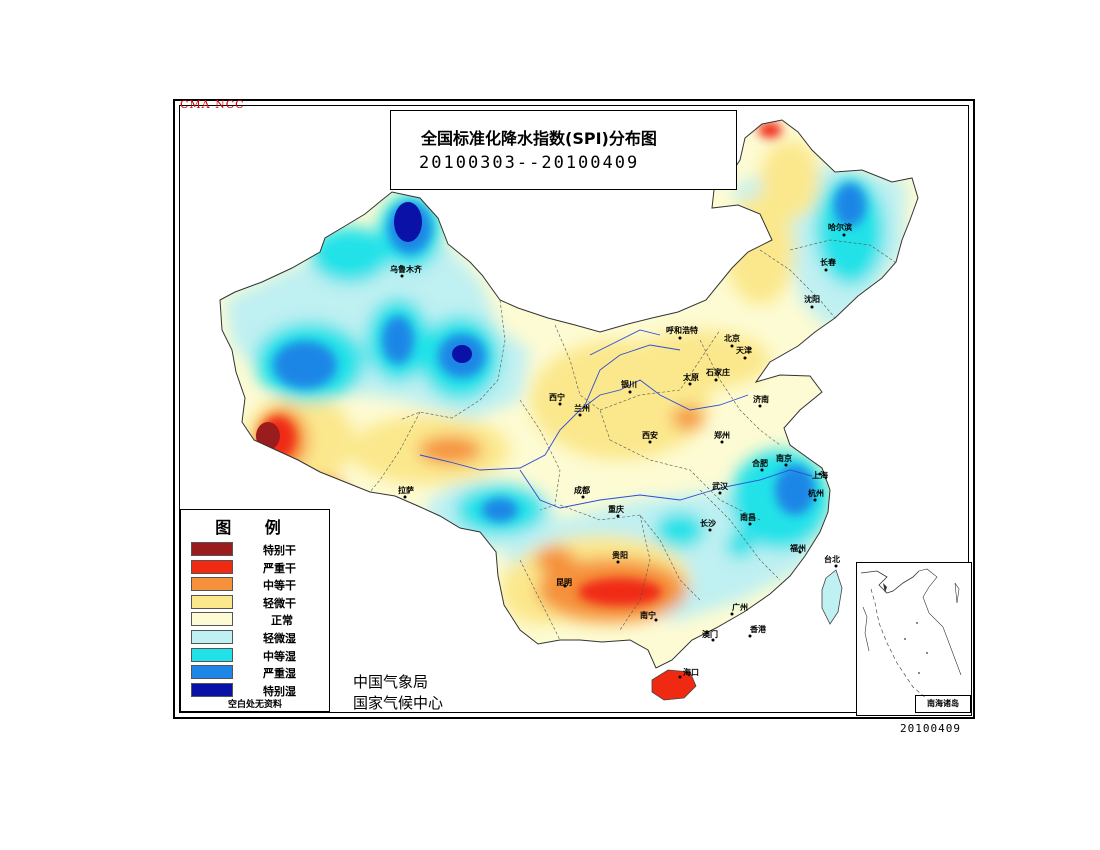 This screenshot has height=850, width=1100. Describe the element at coordinates (812, 299) in the screenshot. I see `city-label: 沈阳` at that location.